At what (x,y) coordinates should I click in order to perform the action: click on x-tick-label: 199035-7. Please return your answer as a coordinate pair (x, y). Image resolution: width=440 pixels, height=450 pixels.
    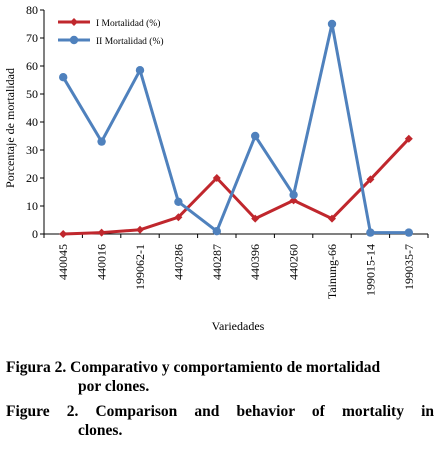
    Looking at the image, I should click on (409, 267).